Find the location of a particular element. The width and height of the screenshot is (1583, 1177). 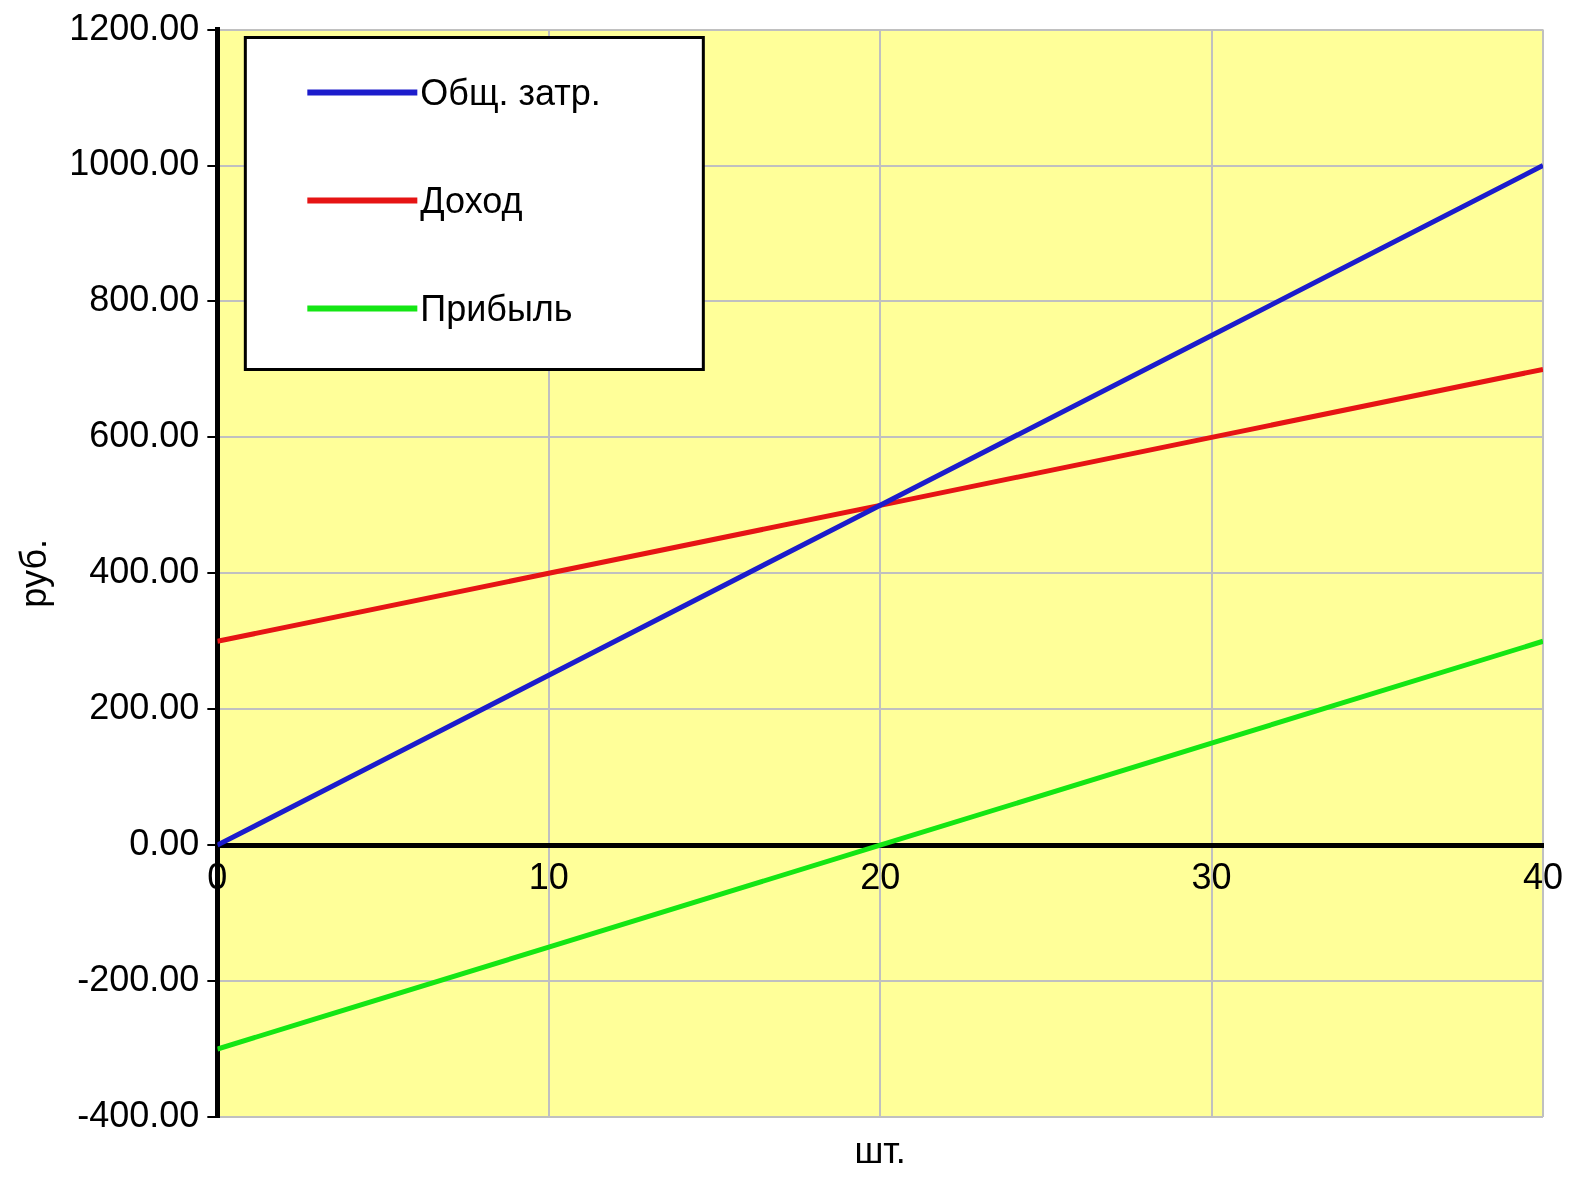

x-tick-label: 30 is located at coordinates (1211, 876).